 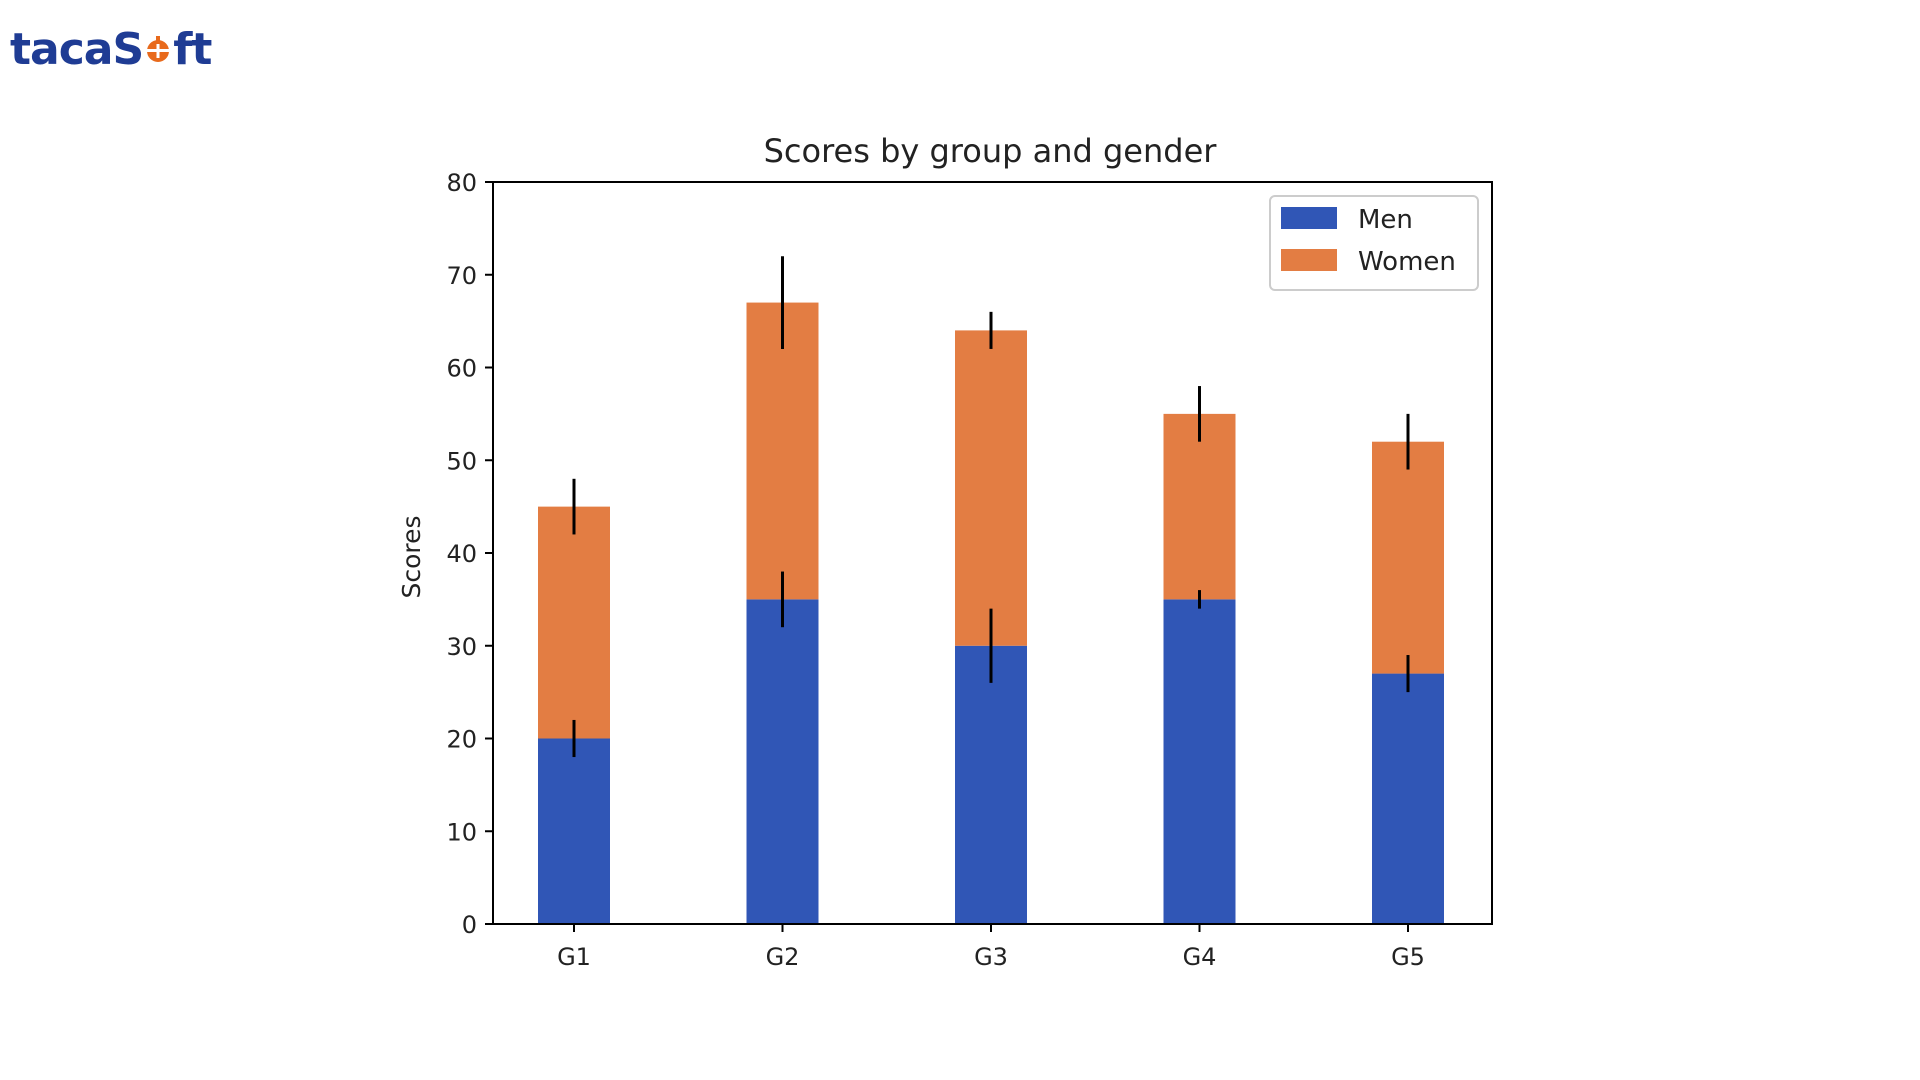 What do you see at coordinates (461, 183) in the screenshot?
I see `y-tick-label: 80` at bounding box center [461, 183].